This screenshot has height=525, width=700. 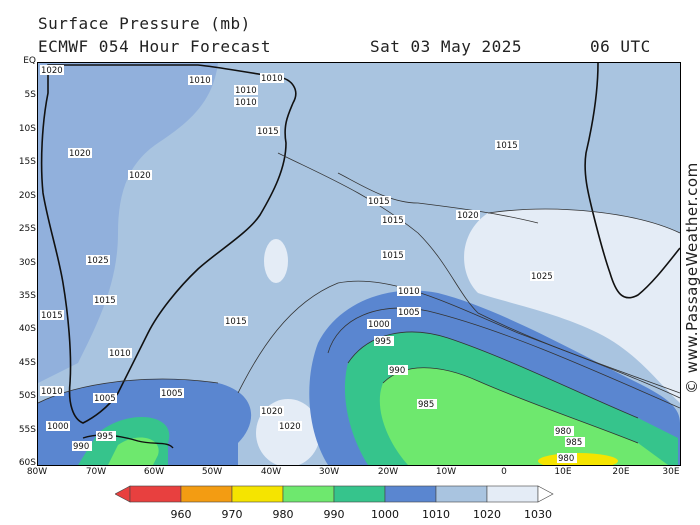 What do you see at coordinates (446, 46) in the screenshot?
I see `forecast-date: Sat 03 May 2025` at bounding box center [446, 46].